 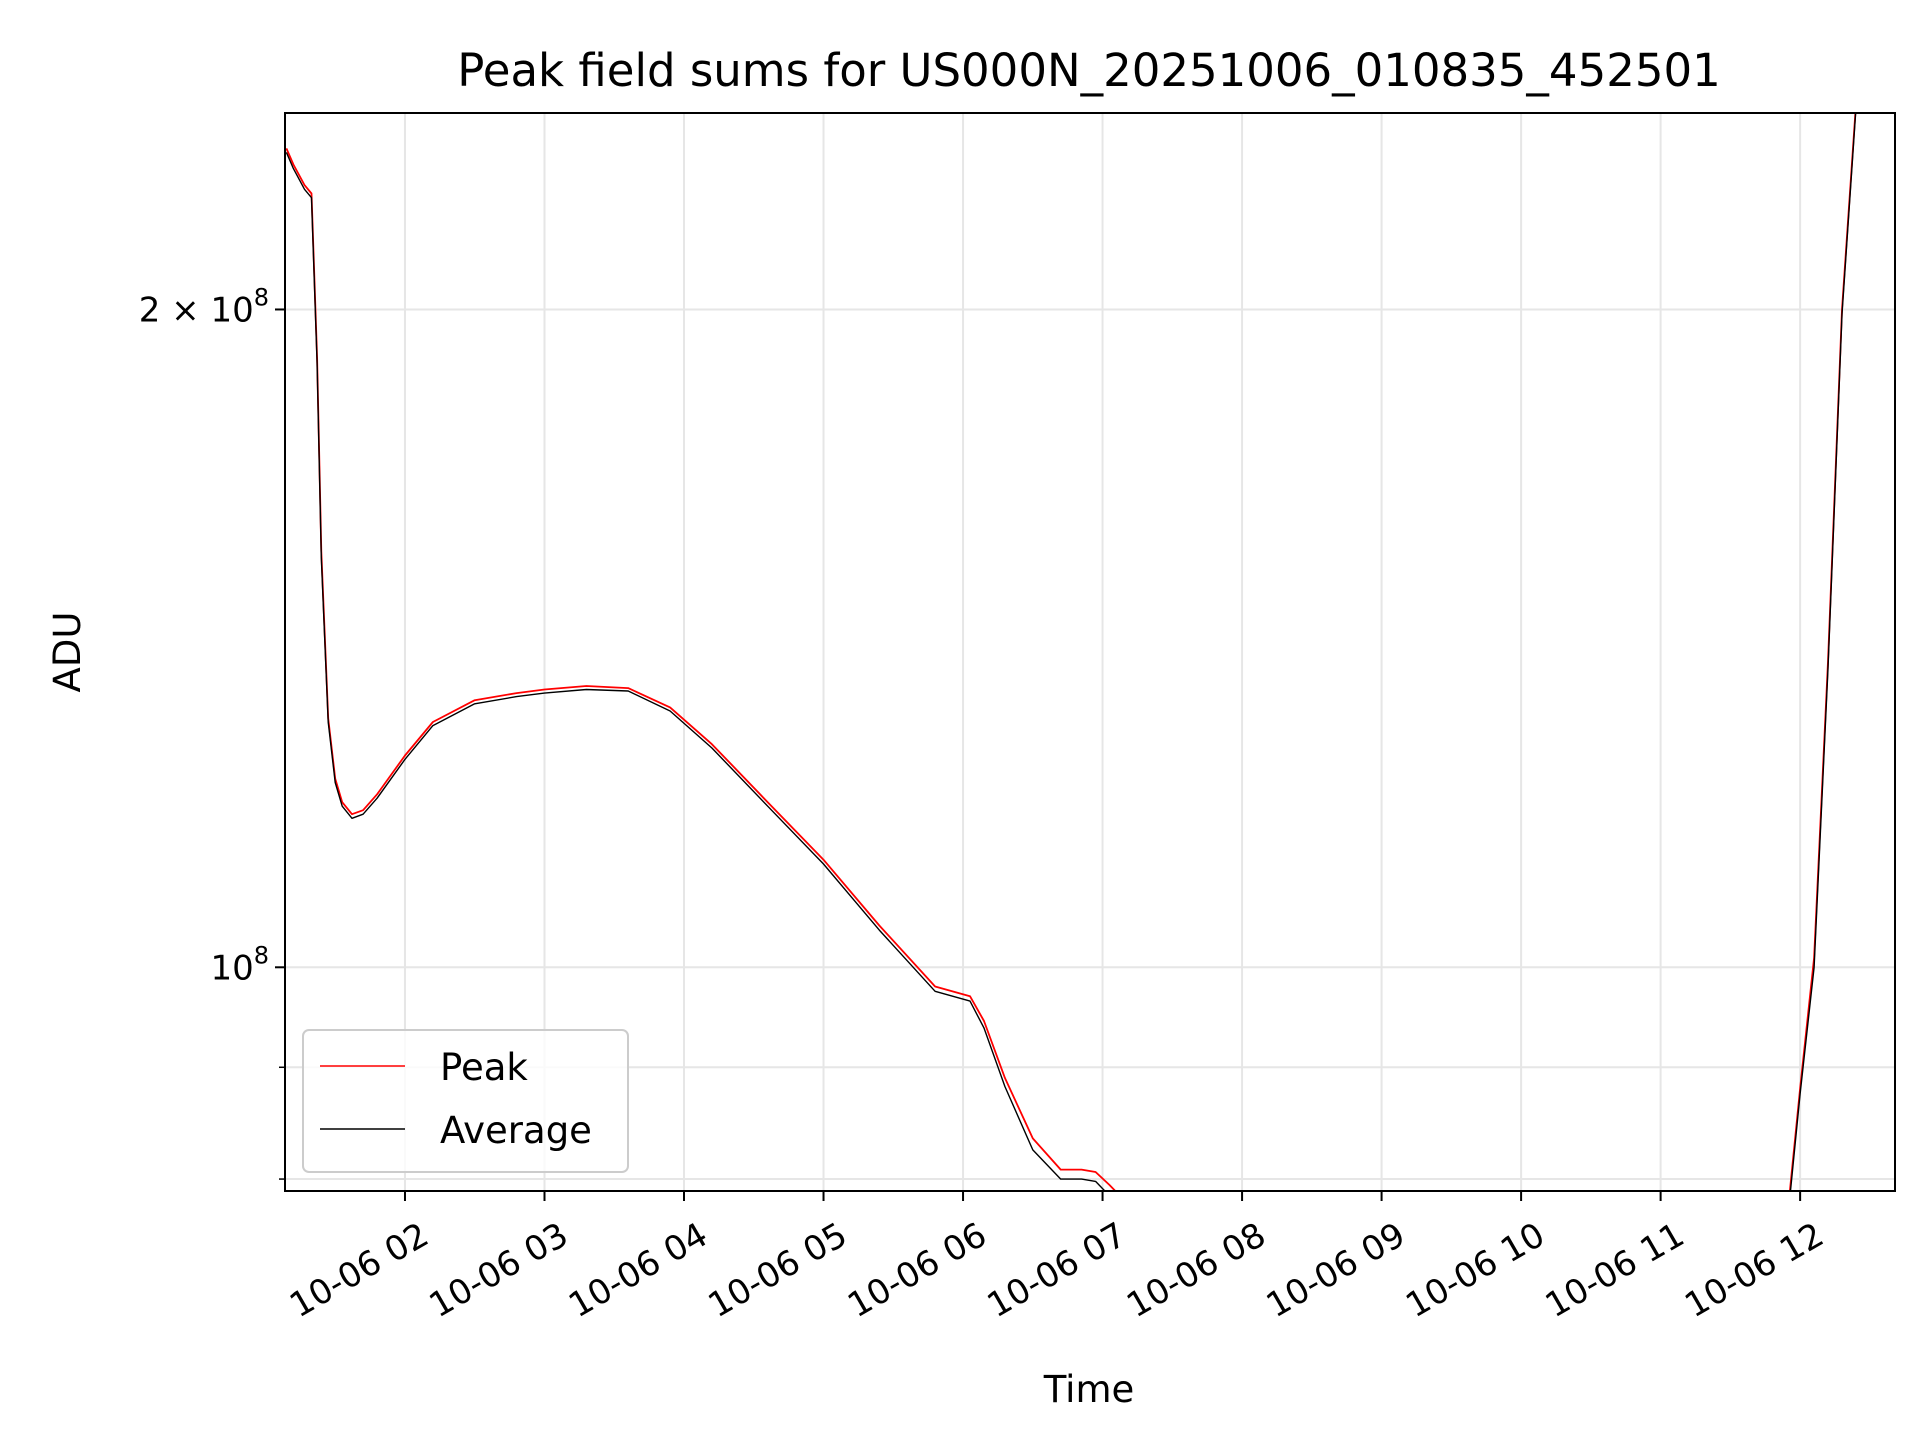 What do you see at coordinates (484, 1067) in the screenshot?
I see `legend-peak-label: Peak` at bounding box center [484, 1067].